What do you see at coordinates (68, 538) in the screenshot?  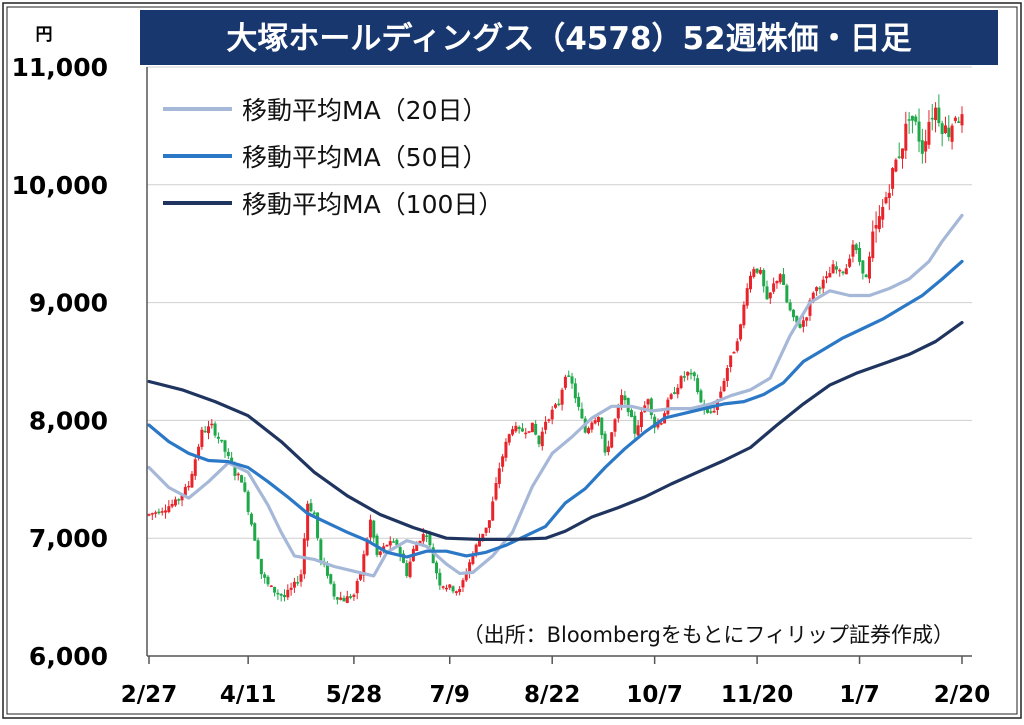 I see `y-tick-label: 7,000` at bounding box center [68, 538].